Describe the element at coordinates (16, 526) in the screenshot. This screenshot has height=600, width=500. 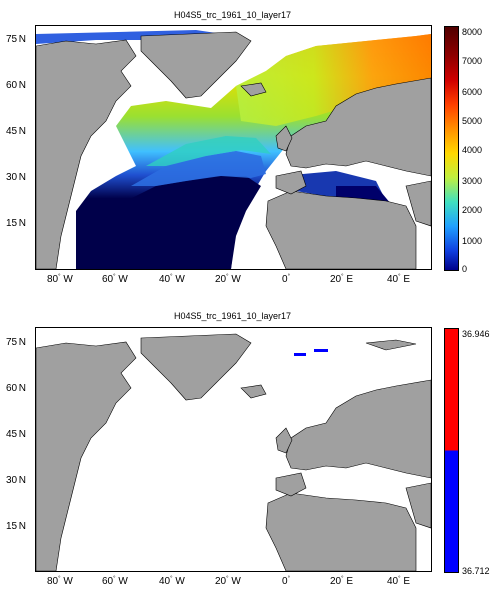
I see `bottom-lat-label-15: 15 N` at that location.